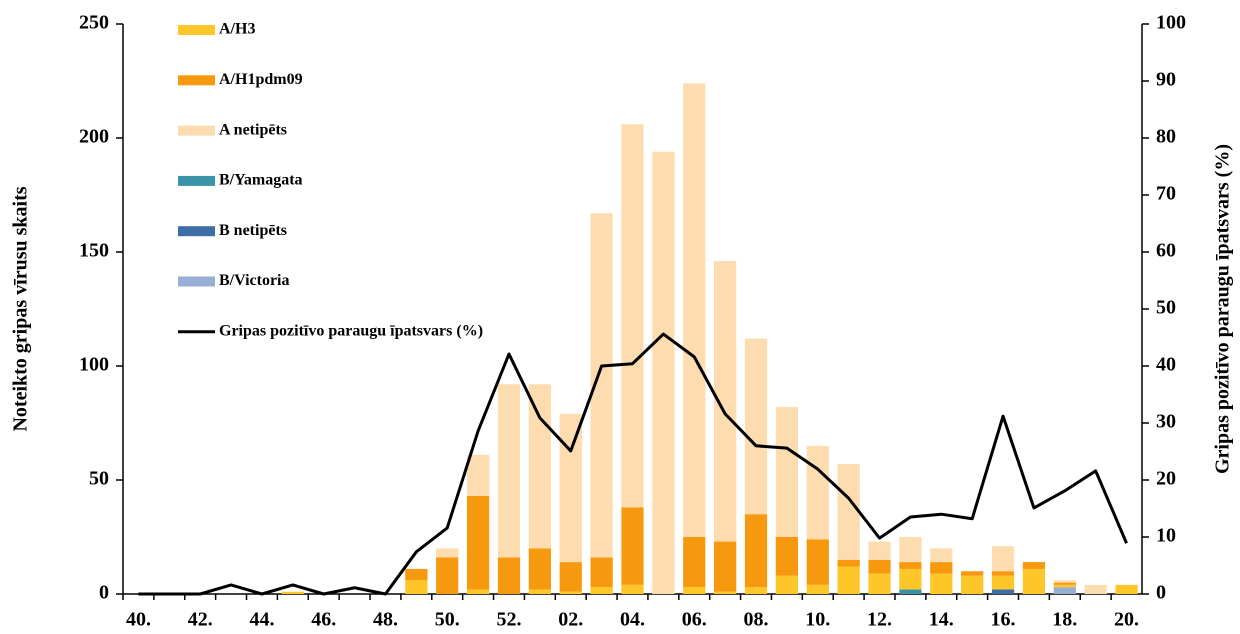 The width and height of the screenshot is (1240, 634). Describe the element at coordinates (1166, 422) in the screenshot. I see `y2-tick-label: 30` at that location.